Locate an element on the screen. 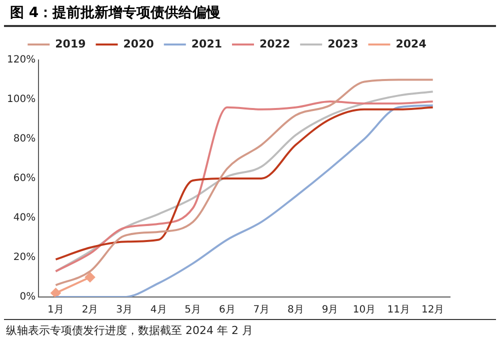  x-tick-label: 9月 is located at coordinates (330, 310).